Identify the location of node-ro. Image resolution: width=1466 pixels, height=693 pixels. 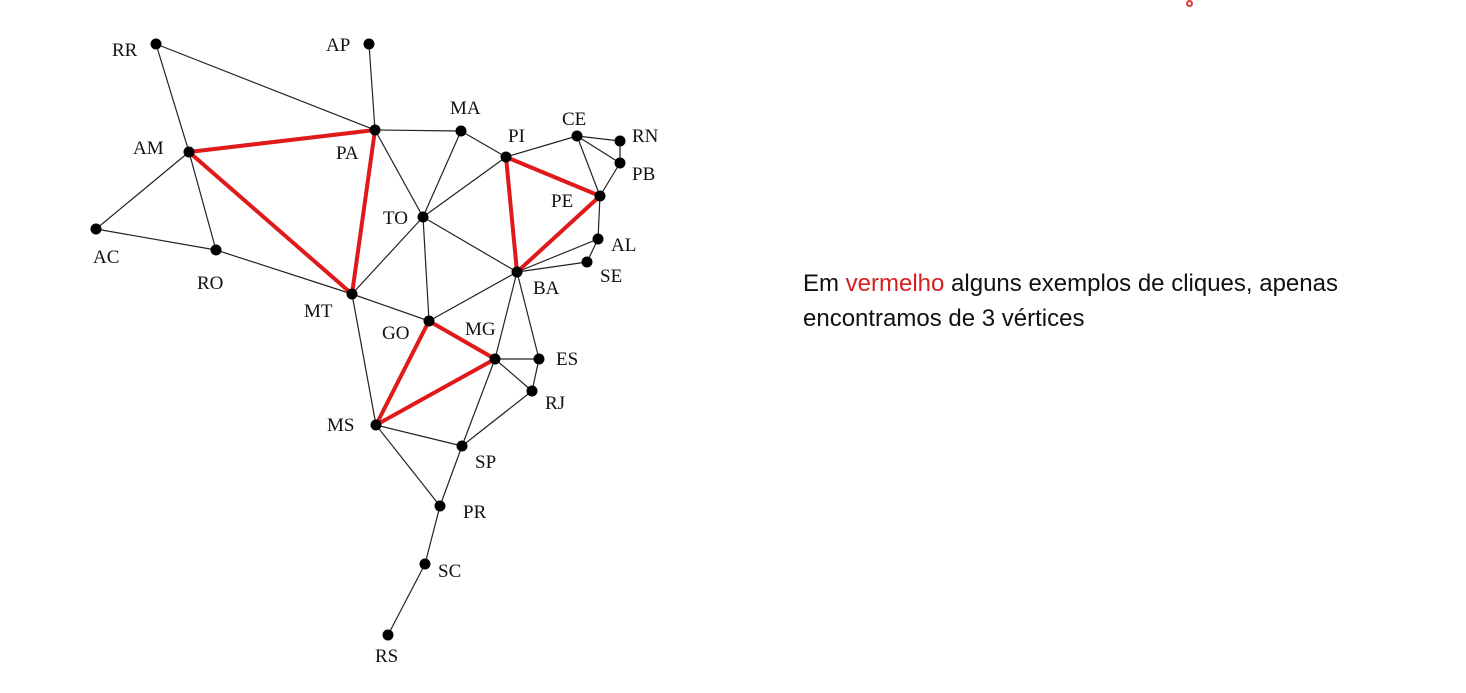
(216, 250).